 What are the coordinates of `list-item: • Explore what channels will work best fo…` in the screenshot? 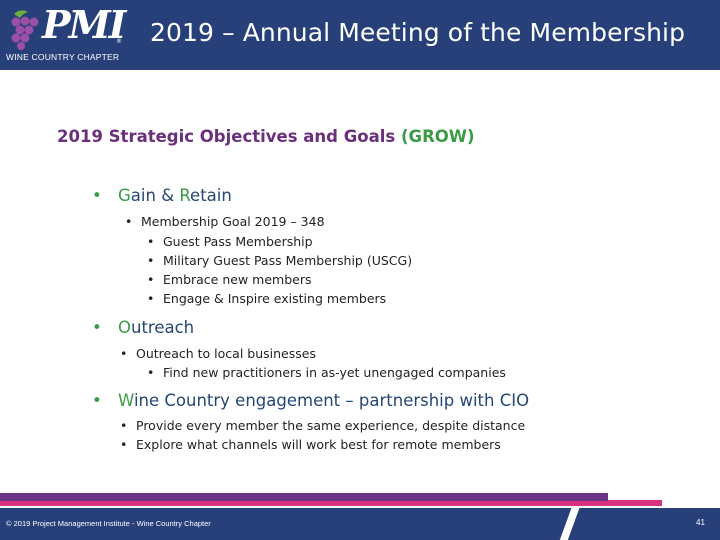 It's located at (310, 444).